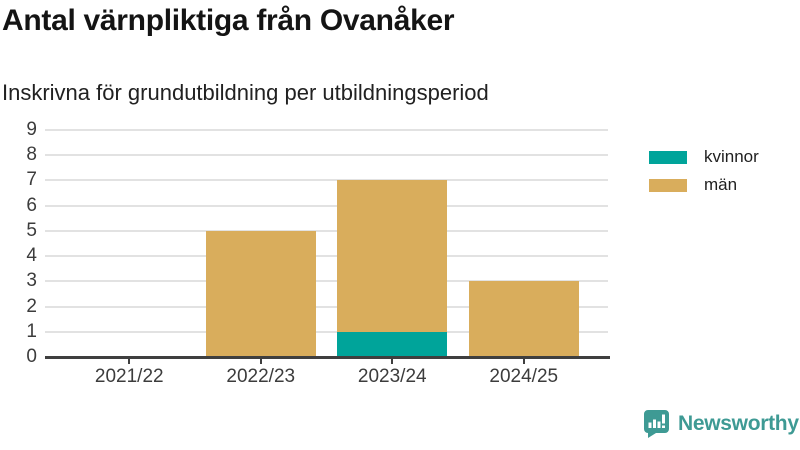 This screenshot has width=800, height=450. Describe the element at coordinates (129, 376) in the screenshot. I see `x-tick-label-2021-22: 2021/22` at that location.